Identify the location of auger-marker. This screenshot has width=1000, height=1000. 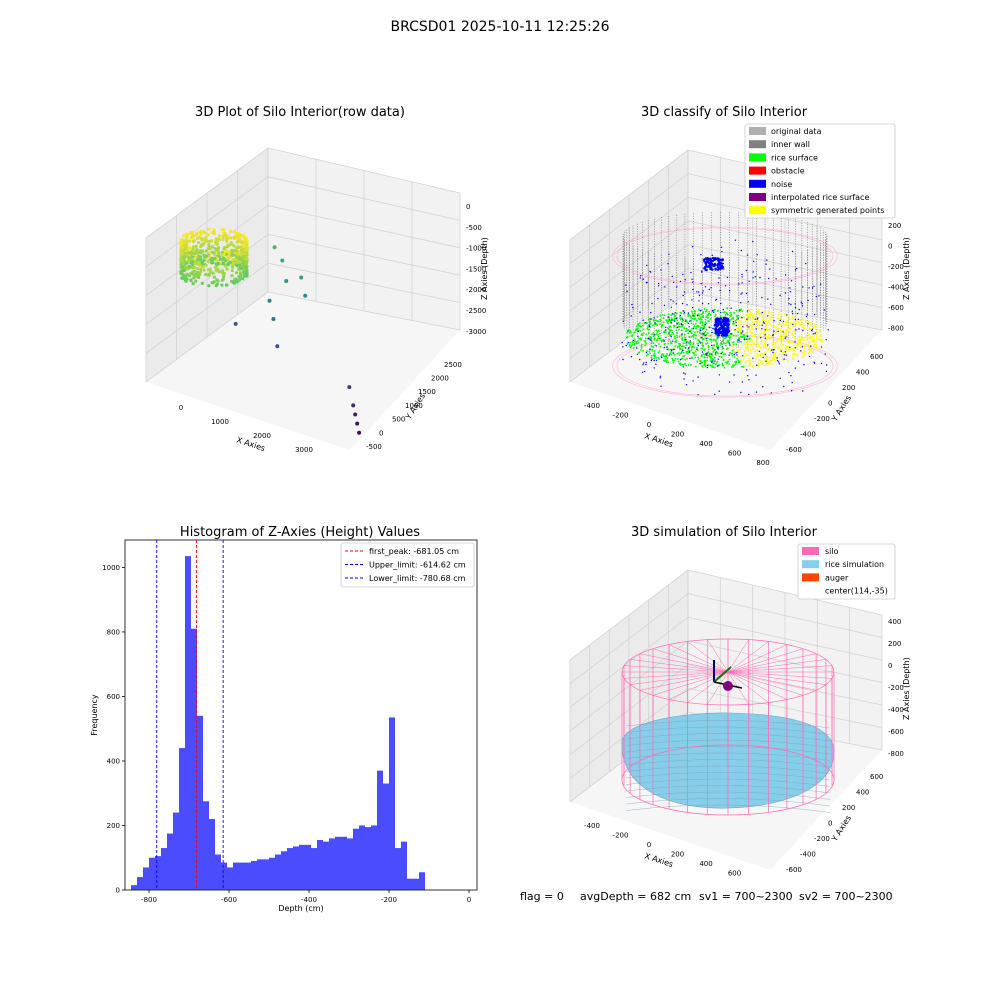
(728, 675).